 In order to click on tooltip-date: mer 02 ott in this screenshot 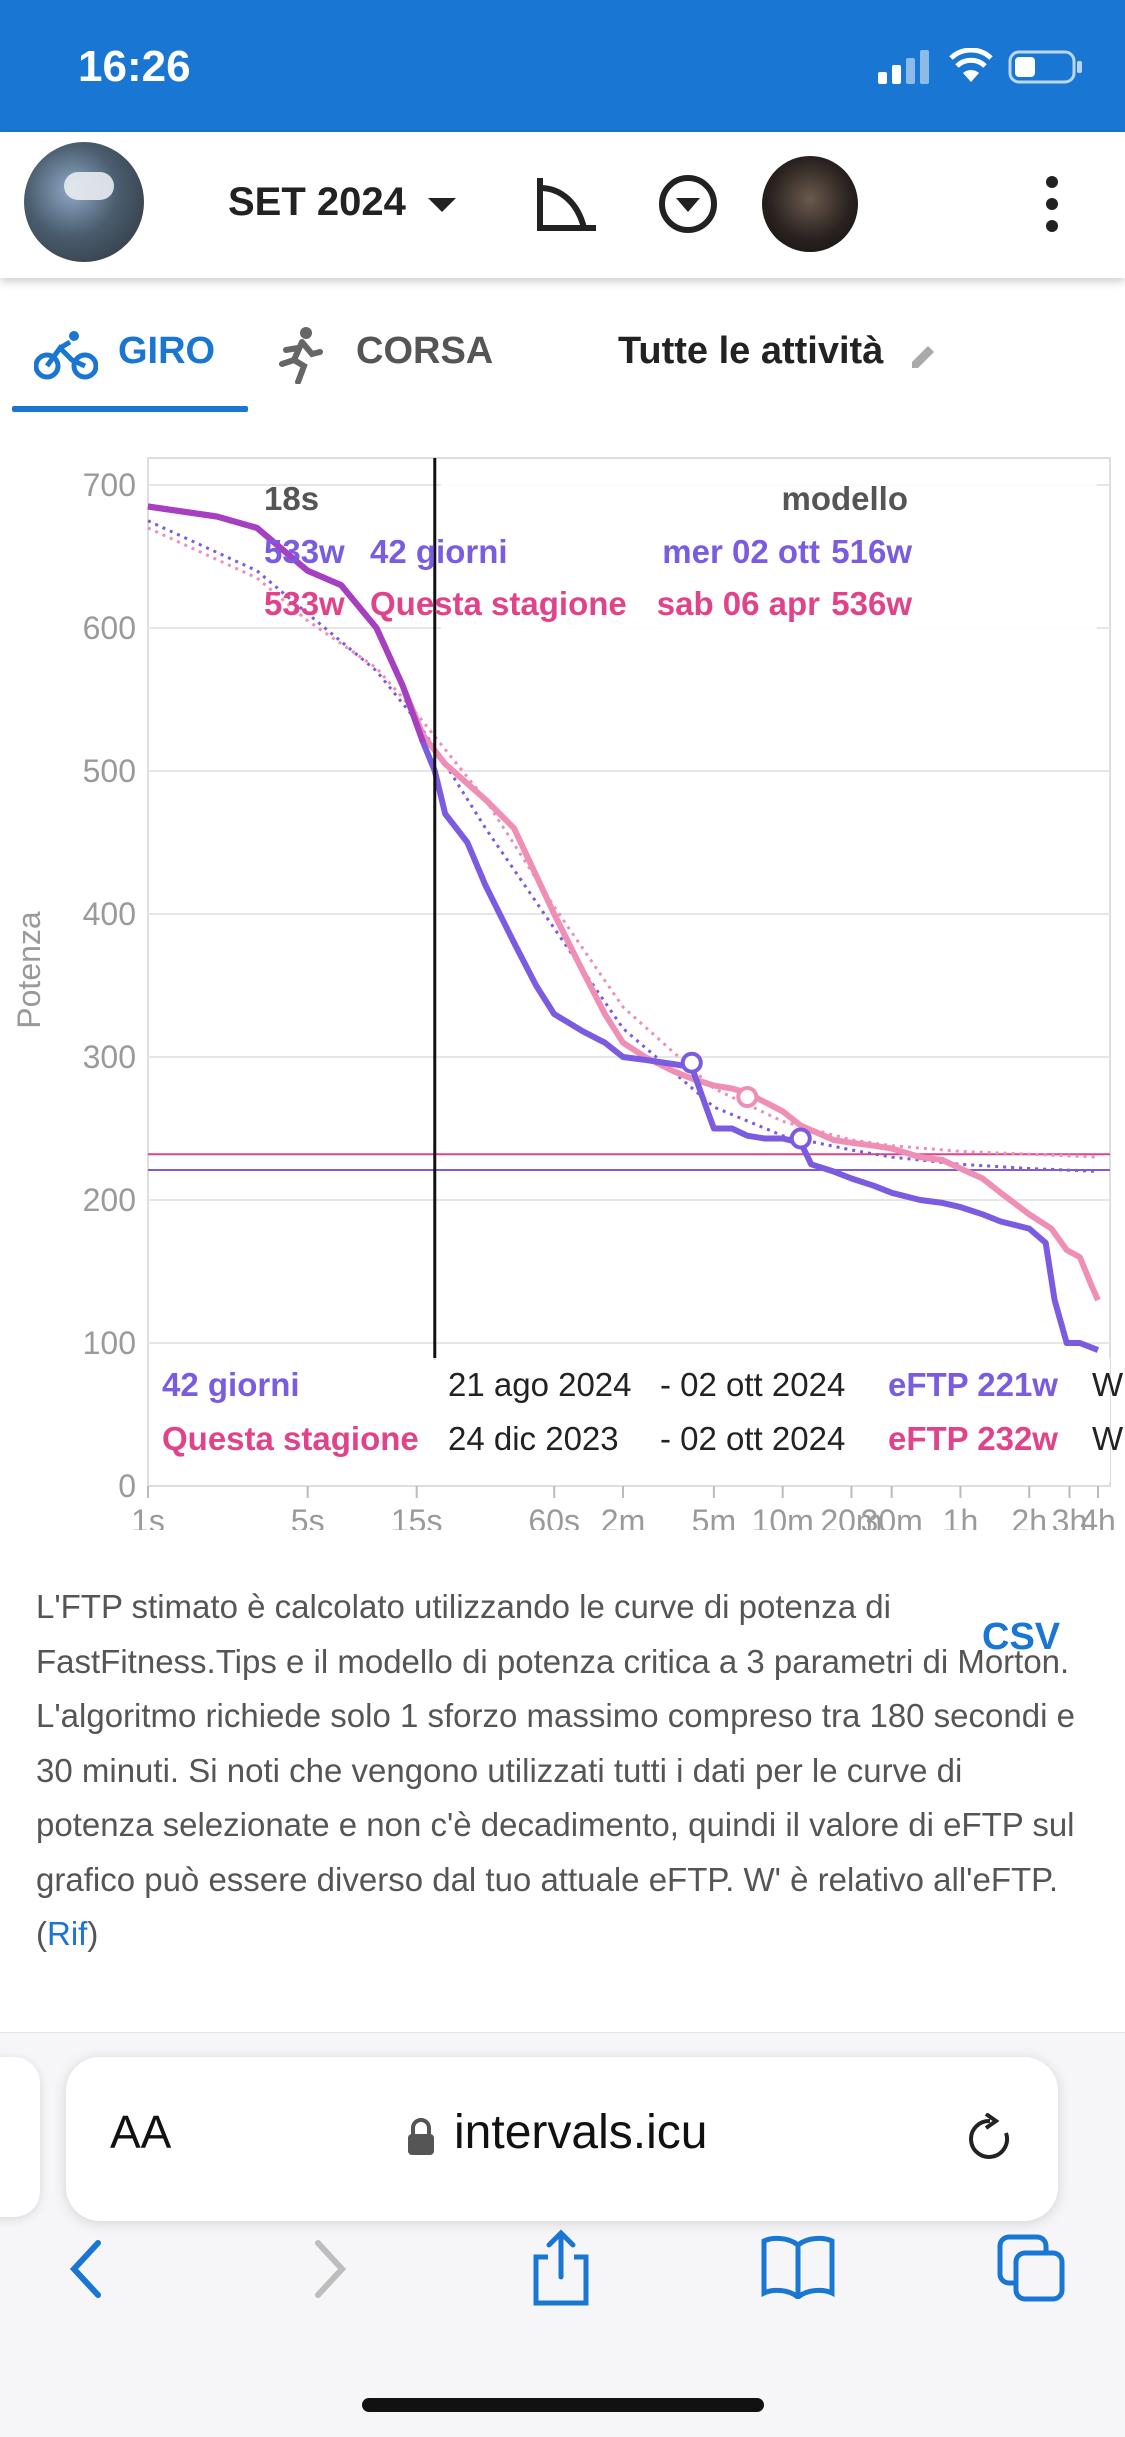, I will do `click(741, 551)`.